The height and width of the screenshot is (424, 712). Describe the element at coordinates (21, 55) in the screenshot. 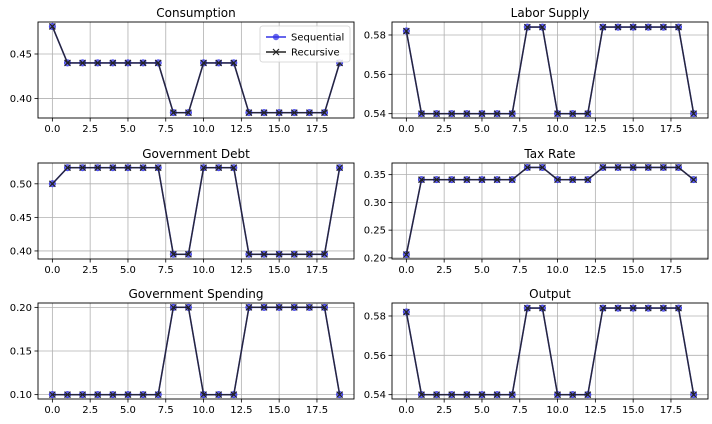

I see `y-tick-label: 0.45` at that location.